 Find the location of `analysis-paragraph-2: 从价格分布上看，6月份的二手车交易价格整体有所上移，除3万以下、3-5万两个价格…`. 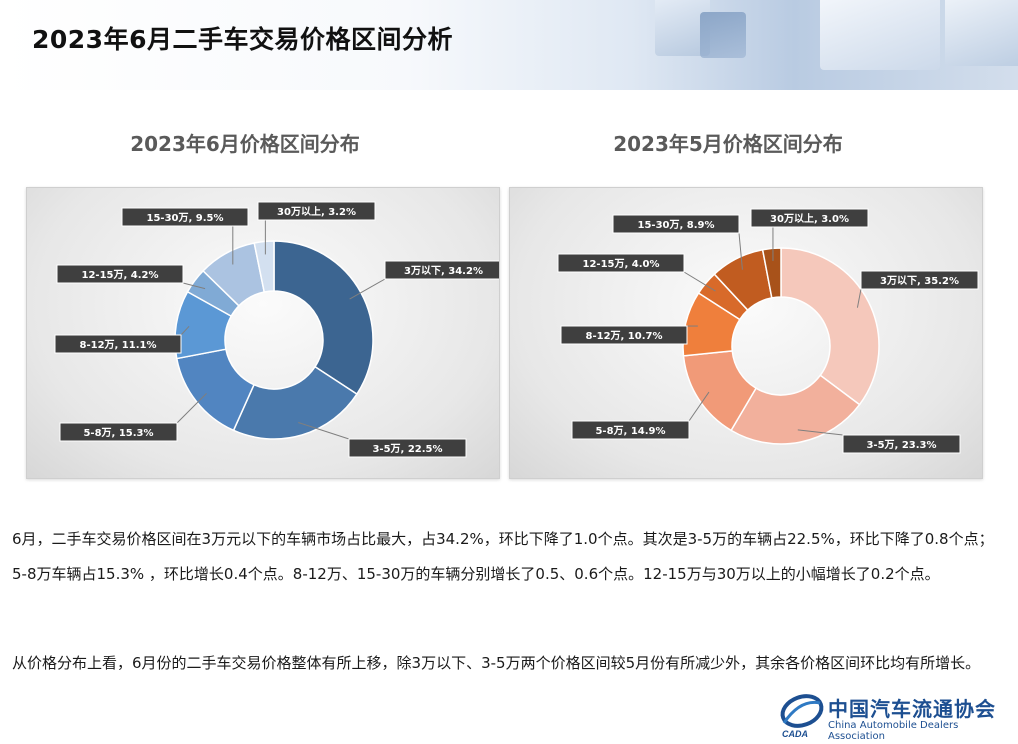

analysis-paragraph-2: 从价格分布上看，6月份的二手车交易价格整体有所上移，除3万以下、3-5万两个价格… is located at coordinates (496, 663).